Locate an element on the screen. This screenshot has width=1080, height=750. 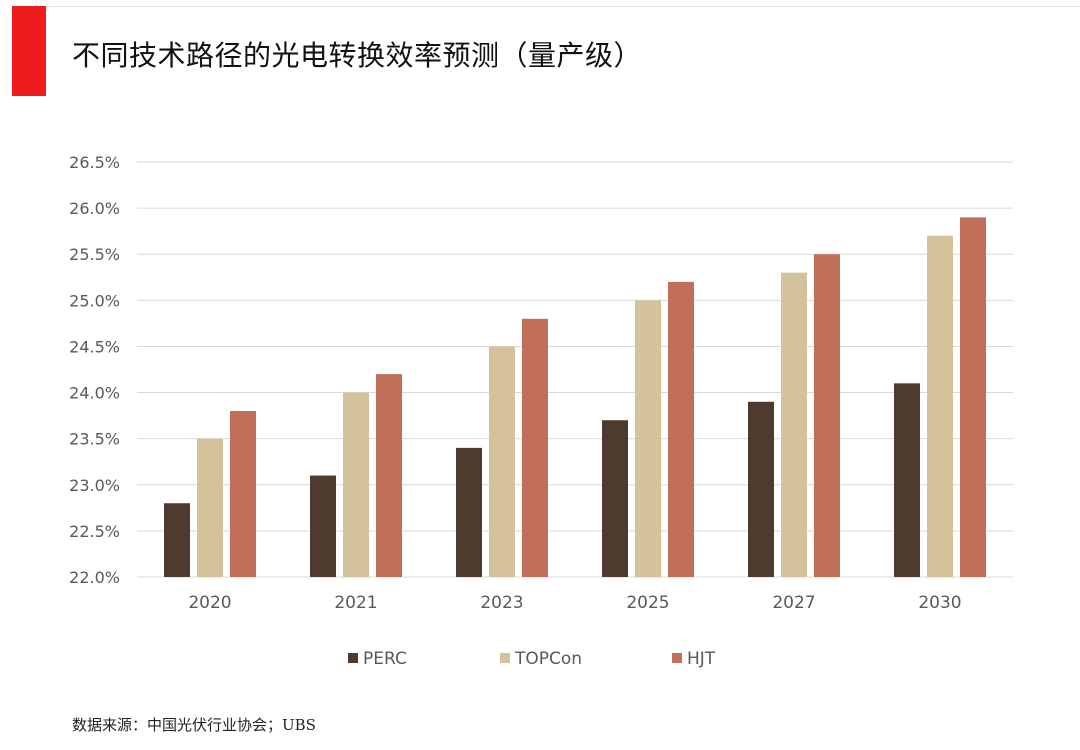
x-tick-label: 2025 is located at coordinates (647, 603).